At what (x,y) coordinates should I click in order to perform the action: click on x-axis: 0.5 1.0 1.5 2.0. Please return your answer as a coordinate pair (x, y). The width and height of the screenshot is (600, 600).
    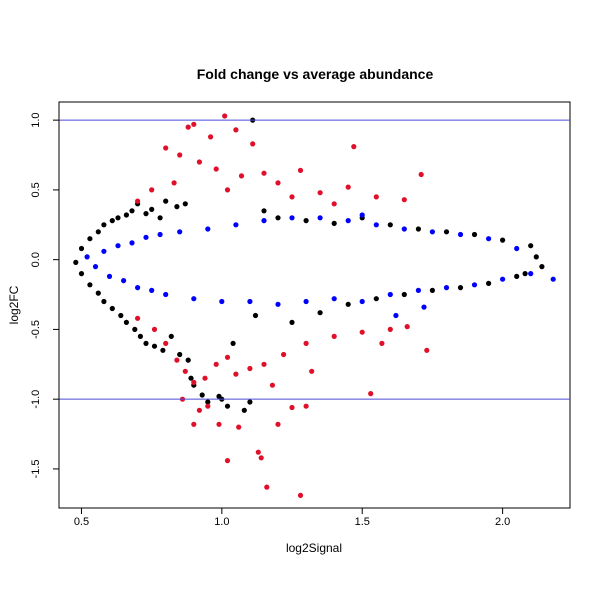
    Looking at the image, I should click on (292, 517).